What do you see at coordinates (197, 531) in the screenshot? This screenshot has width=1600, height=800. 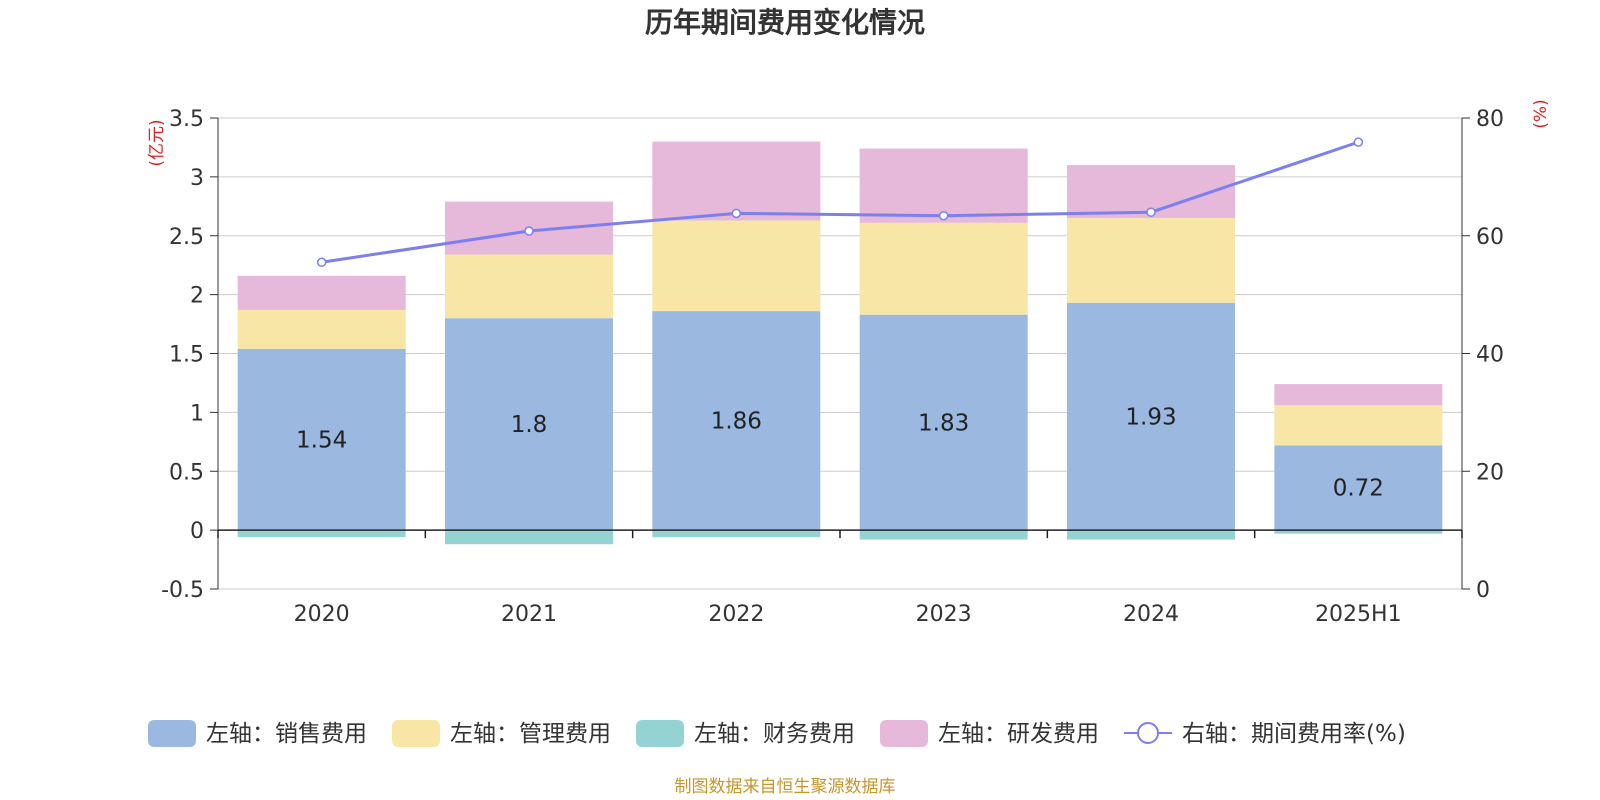 I see `left-axis-tick-label: 0` at bounding box center [197, 531].